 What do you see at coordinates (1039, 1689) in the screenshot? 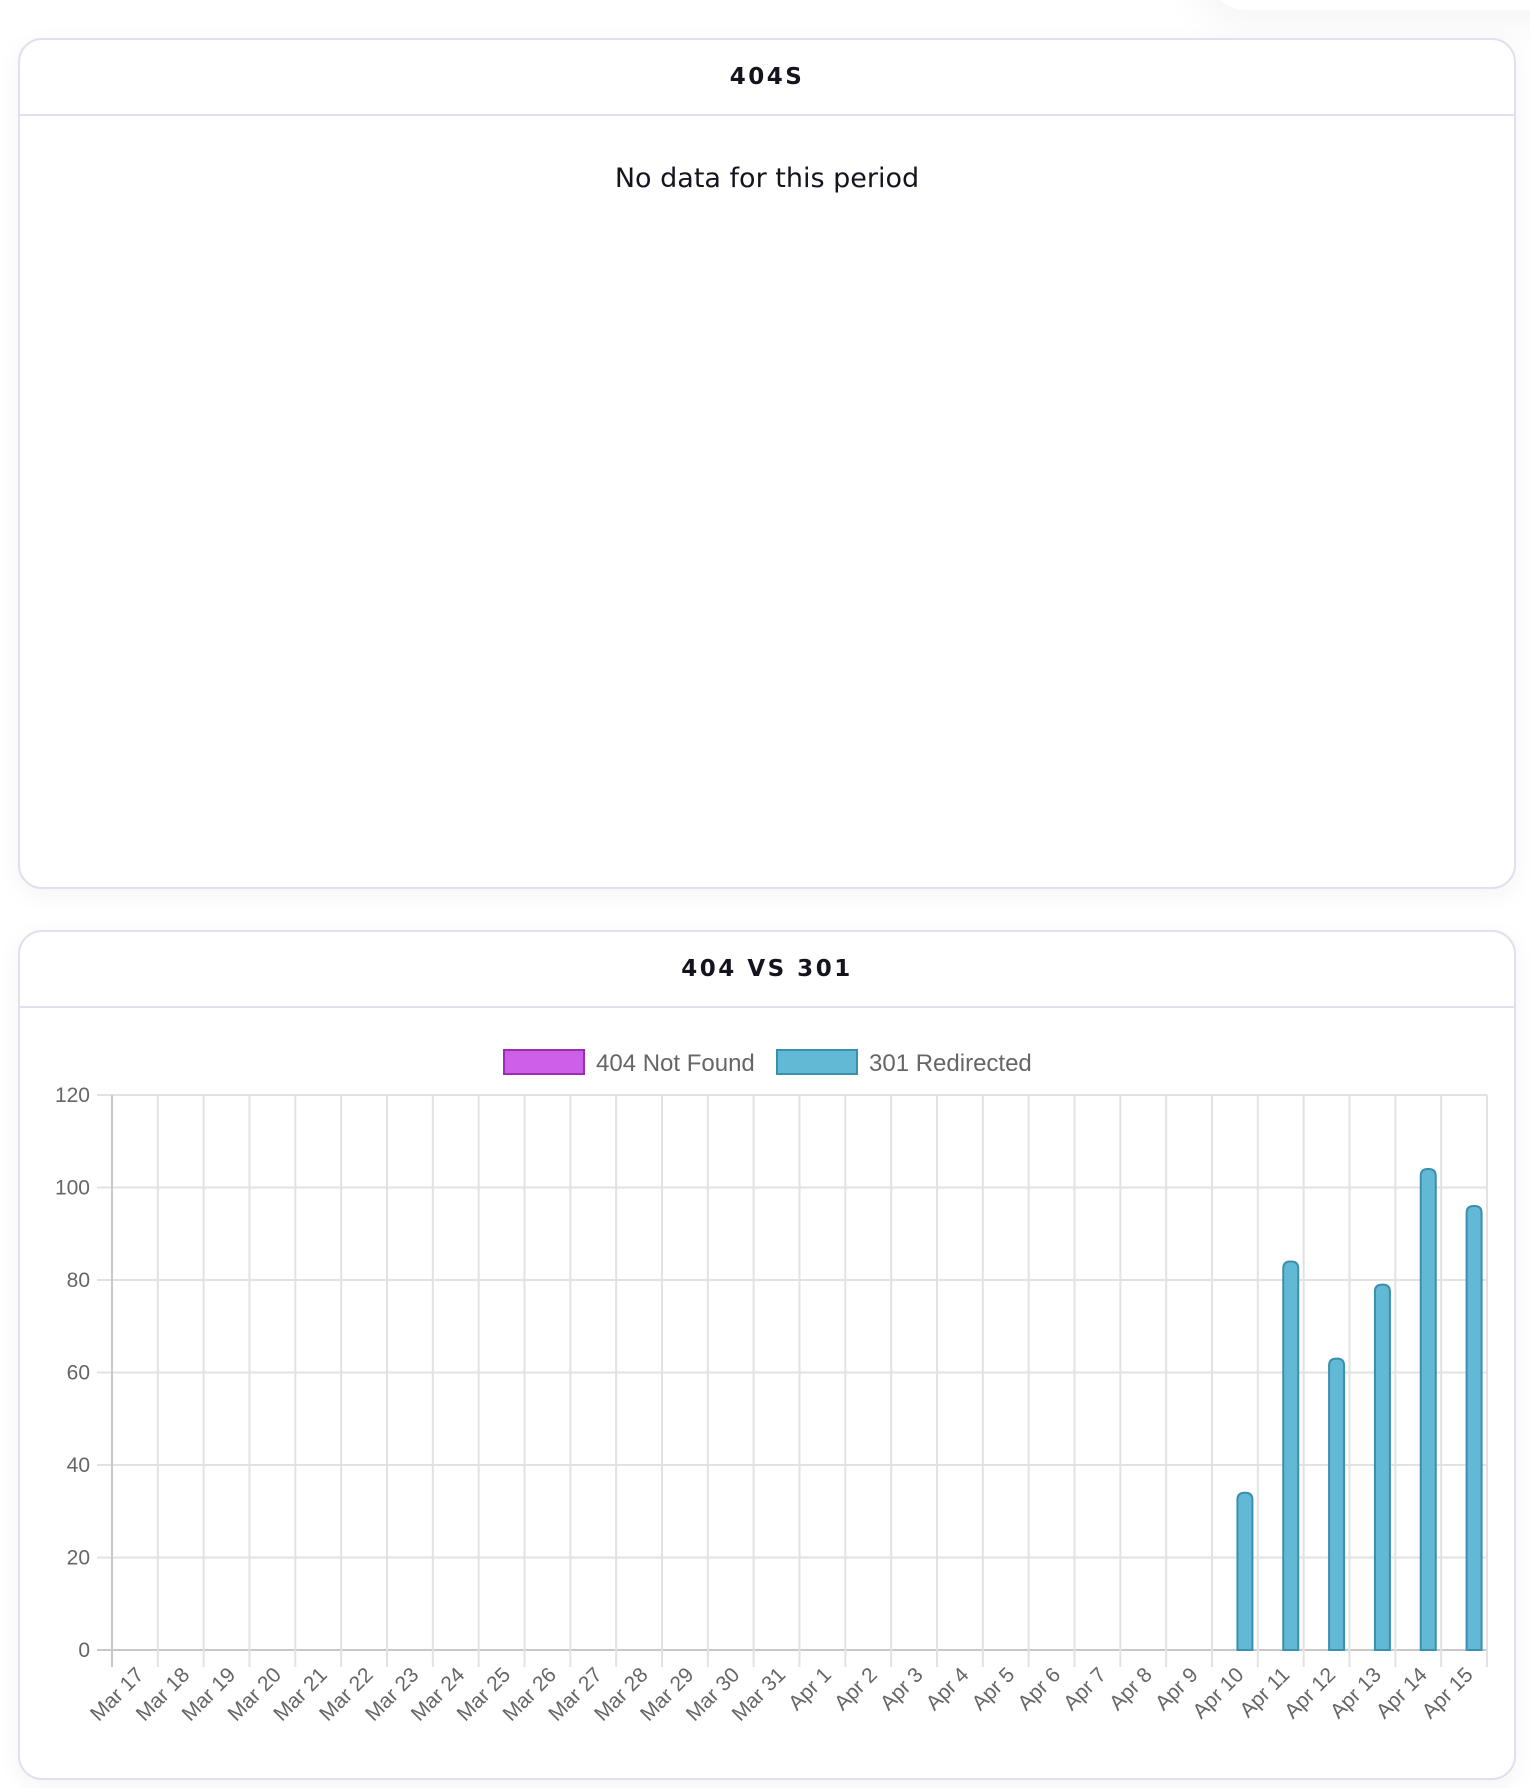
I see `x-tick-label: Apr 6` at bounding box center [1039, 1689].